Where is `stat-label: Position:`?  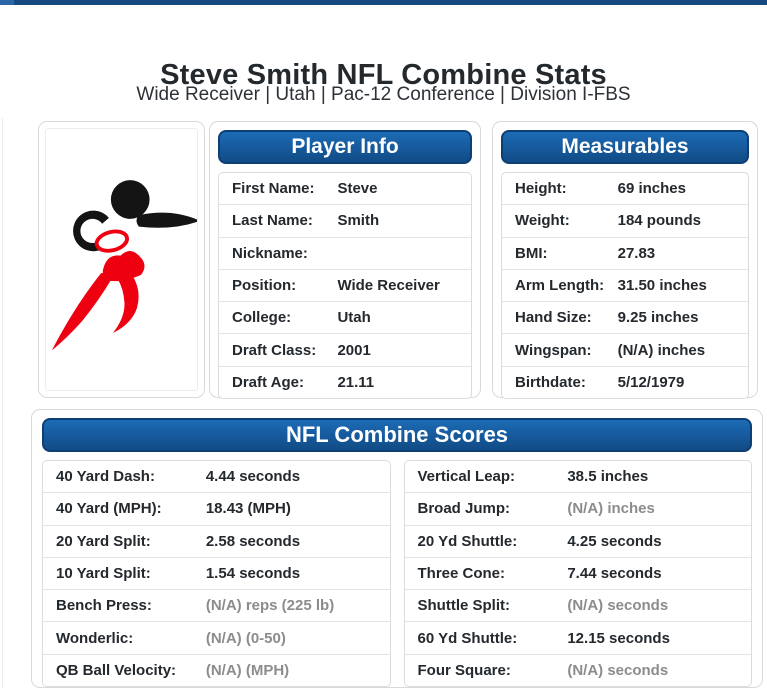 stat-label: Position: is located at coordinates (264, 286).